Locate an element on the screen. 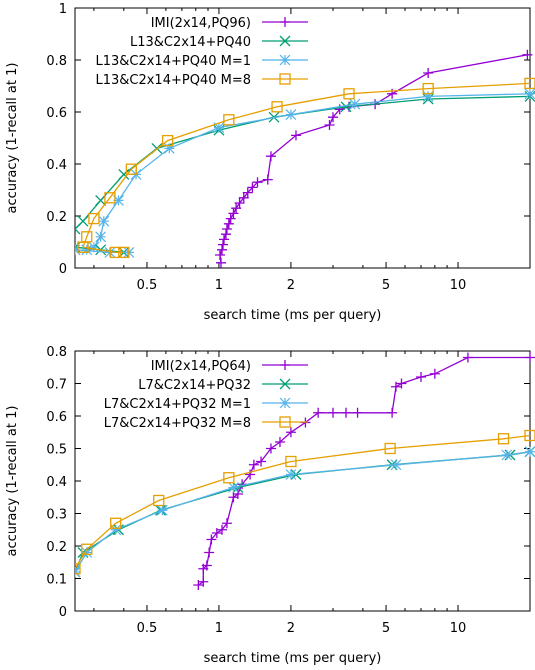  y-tick-label: 0 is located at coordinates (63, 269).